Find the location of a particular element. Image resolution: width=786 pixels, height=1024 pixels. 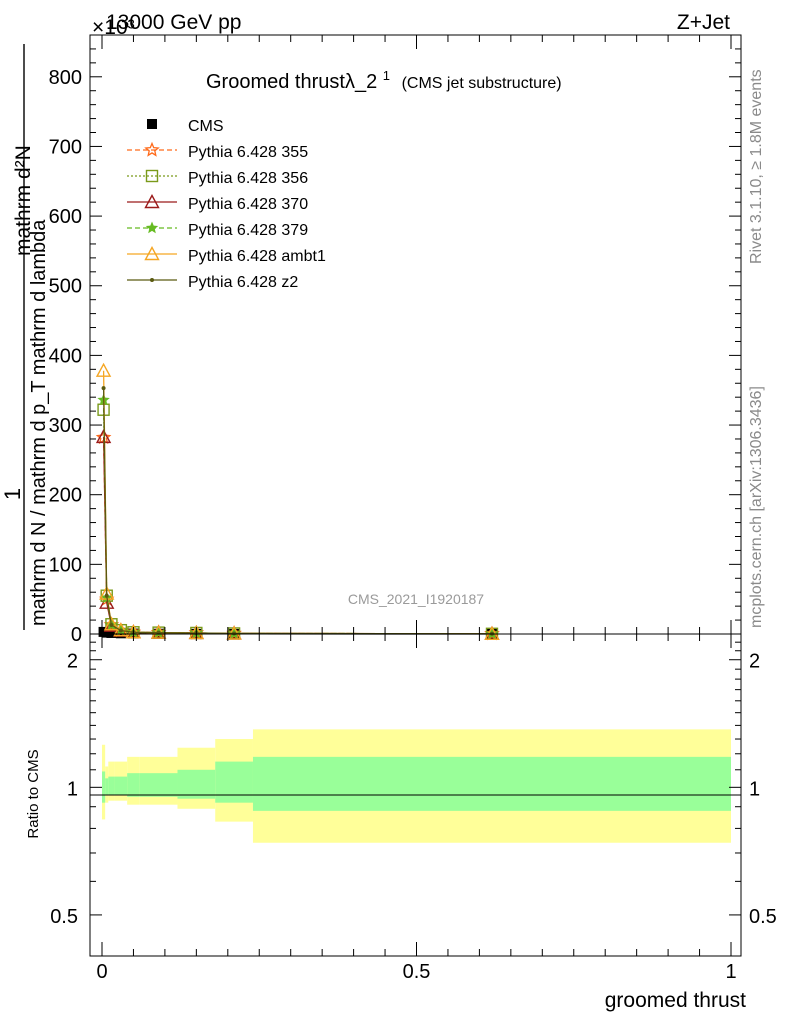

mcplots-label: mcplots.cern.ch [arXiv:1306.3436] is located at coordinates (756, 507).